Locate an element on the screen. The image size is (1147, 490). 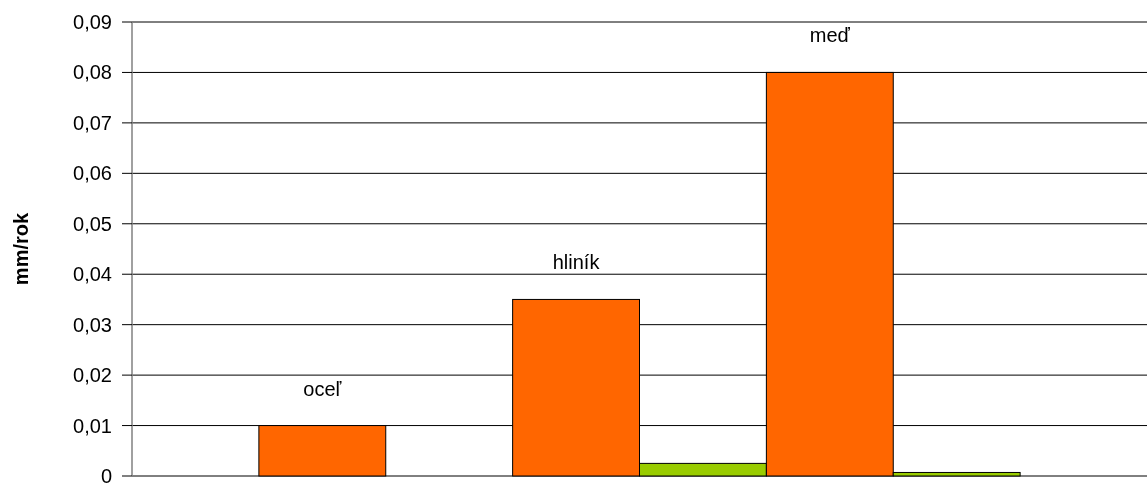
y-tick-label: 0,06 is located at coordinates (92, 173).